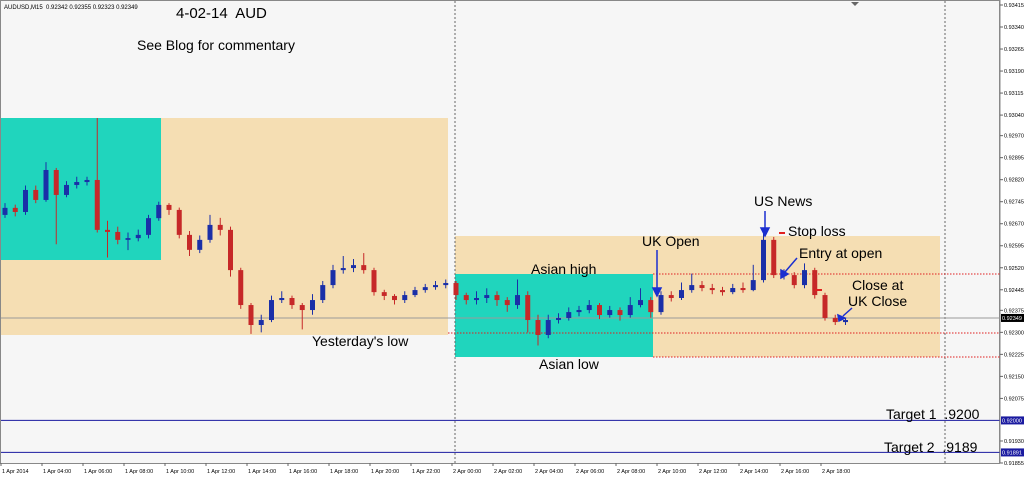 The height and width of the screenshot is (479, 1024). Describe the element at coordinates (15, 472) in the screenshot. I see `x-tick-label: 1 Apr 2014` at that location.